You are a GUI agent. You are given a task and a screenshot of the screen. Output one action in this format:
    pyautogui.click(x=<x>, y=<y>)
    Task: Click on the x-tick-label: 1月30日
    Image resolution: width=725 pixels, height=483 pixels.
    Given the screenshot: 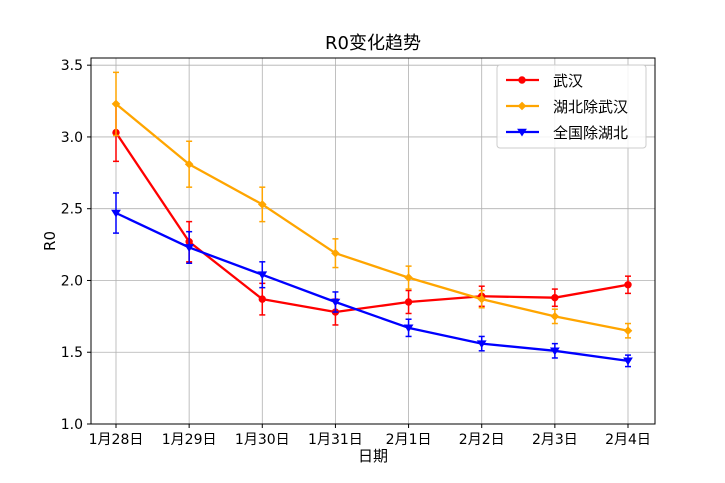 What is the action you would take?
    pyautogui.click(x=262, y=440)
    